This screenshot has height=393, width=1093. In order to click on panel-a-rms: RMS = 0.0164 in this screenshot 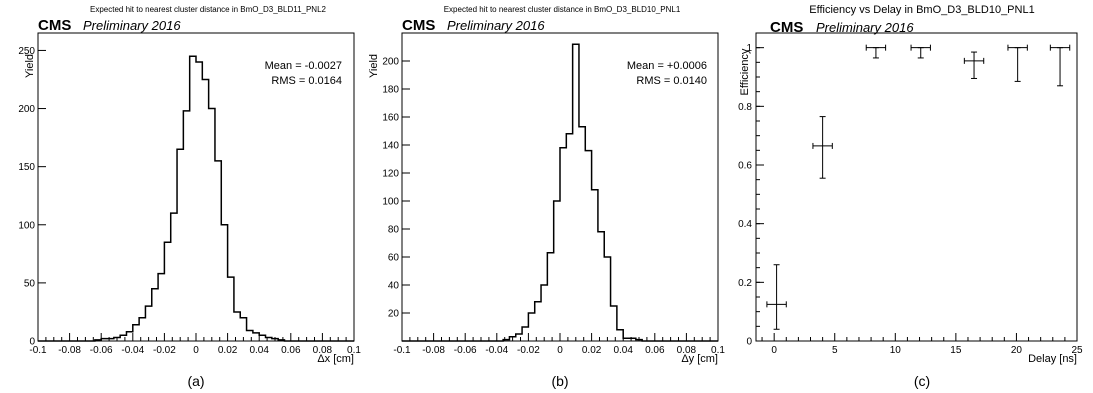, I will do `click(306, 81)`.